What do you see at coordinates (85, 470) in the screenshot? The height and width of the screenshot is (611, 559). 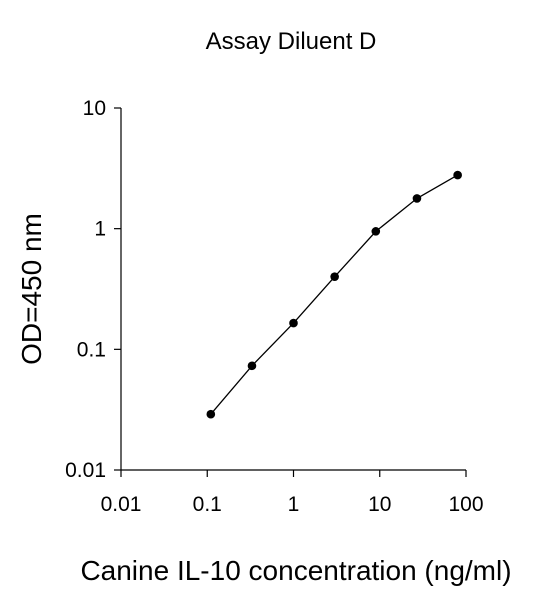 I see `y-tick-label: 0.01` at bounding box center [85, 470].